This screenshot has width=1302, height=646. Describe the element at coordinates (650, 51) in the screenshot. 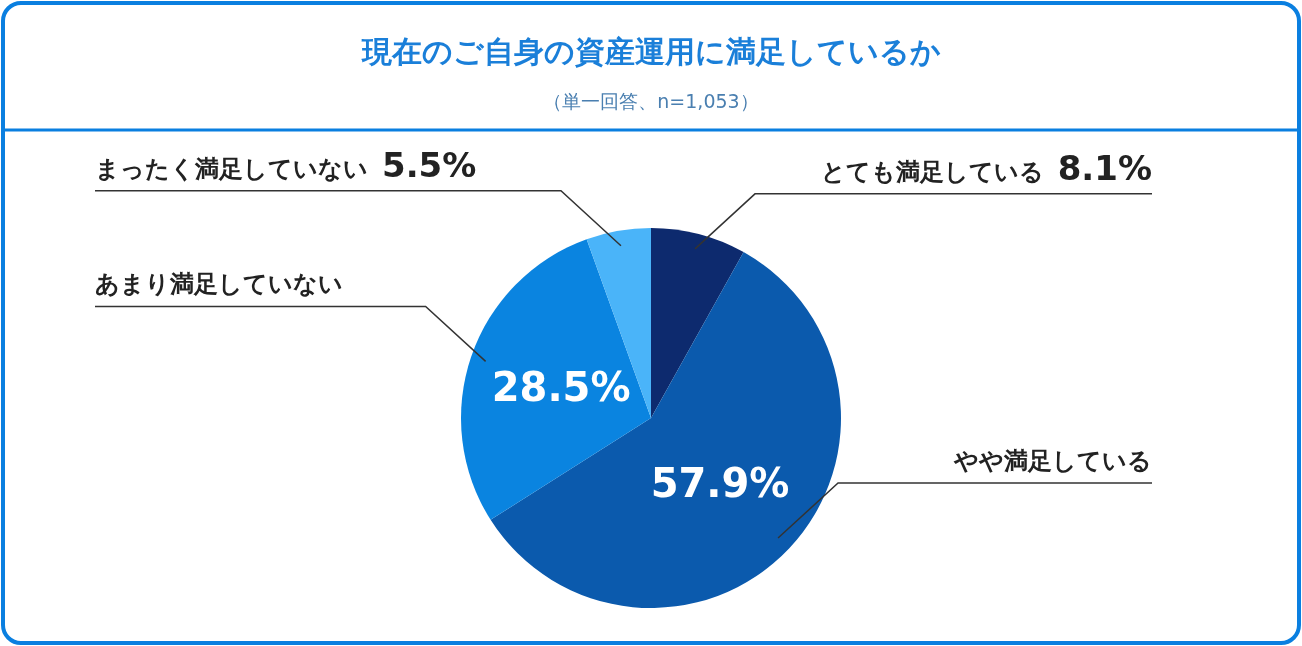

I see `chart-title: 現在のご自身の資産運用に満足しているか` at that location.